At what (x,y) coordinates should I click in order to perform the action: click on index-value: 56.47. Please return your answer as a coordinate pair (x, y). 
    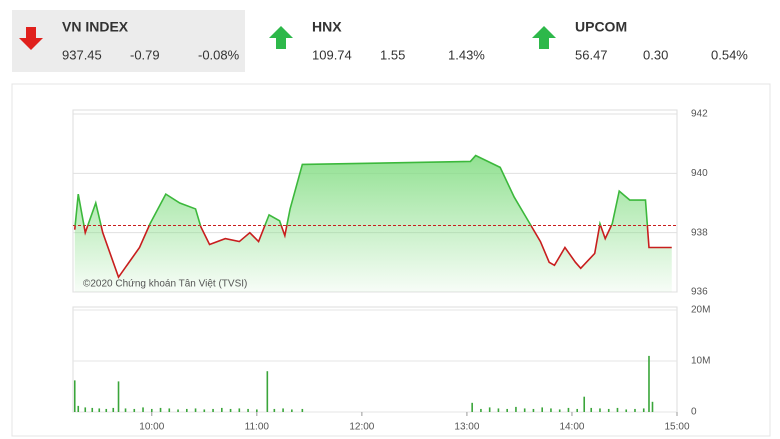
    Looking at the image, I should click on (591, 54).